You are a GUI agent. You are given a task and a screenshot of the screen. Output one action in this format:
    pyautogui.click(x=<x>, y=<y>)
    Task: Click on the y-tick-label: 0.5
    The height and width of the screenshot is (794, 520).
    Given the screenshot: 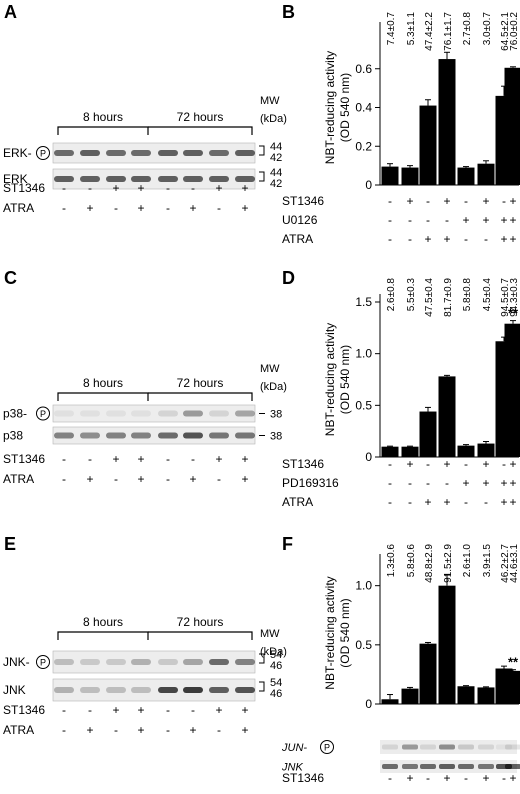 What is the action you would take?
    pyautogui.click(x=363, y=645)
    